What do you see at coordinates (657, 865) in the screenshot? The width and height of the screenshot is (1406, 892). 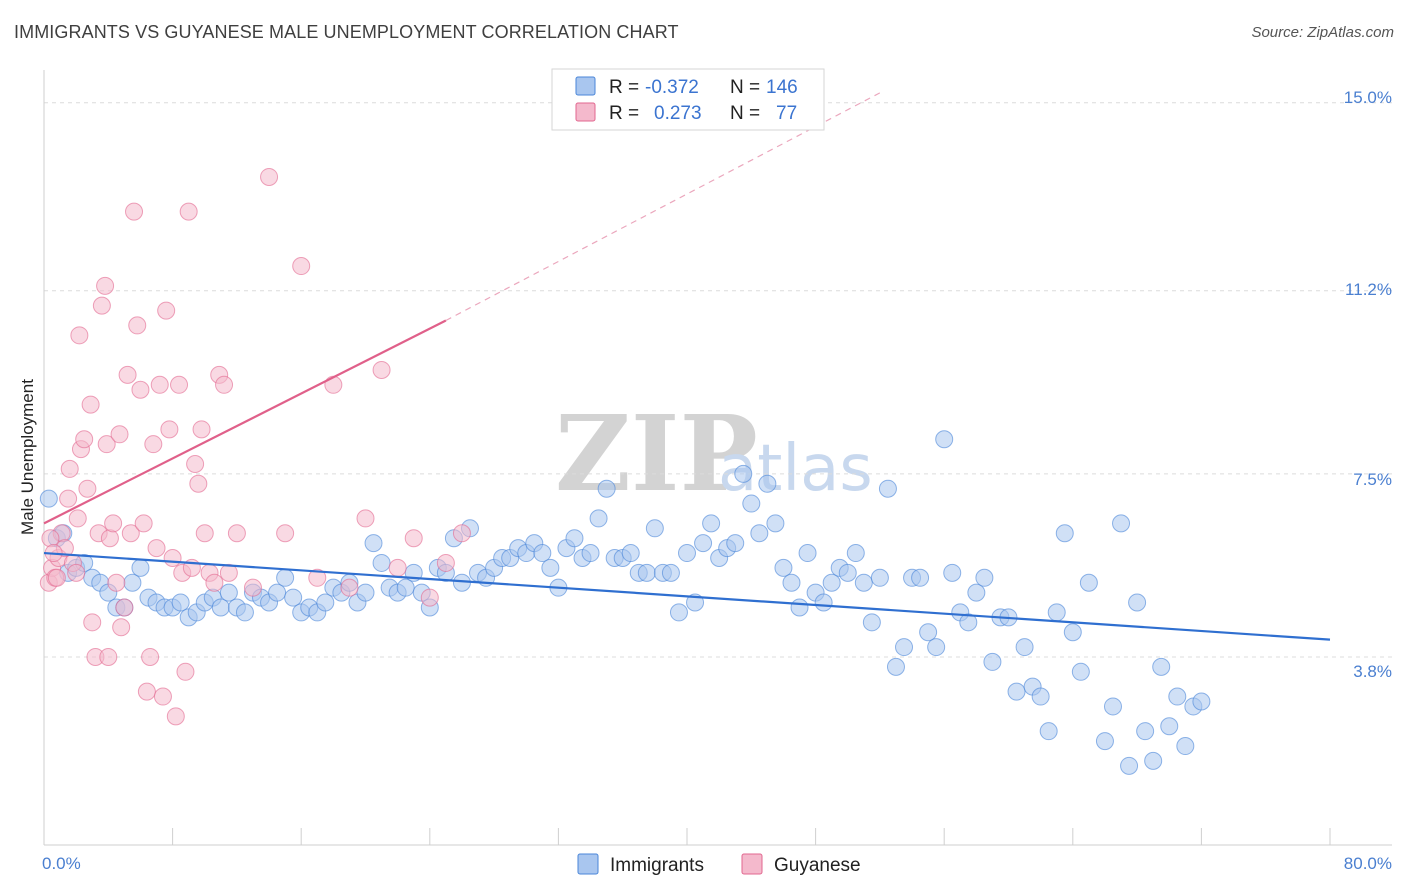 I see `legend-label-immigrants: Immigrants` at bounding box center [657, 865].